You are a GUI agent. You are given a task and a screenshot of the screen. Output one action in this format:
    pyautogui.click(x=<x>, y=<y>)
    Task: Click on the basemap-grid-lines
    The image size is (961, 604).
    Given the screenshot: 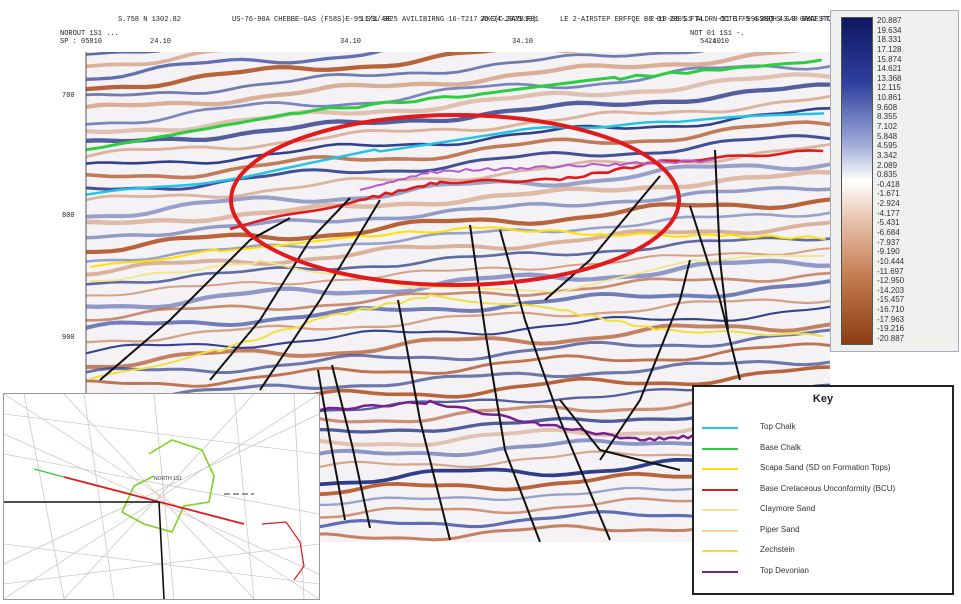 What is the action you would take?
    pyautogui.click(x=161, y=496)
    